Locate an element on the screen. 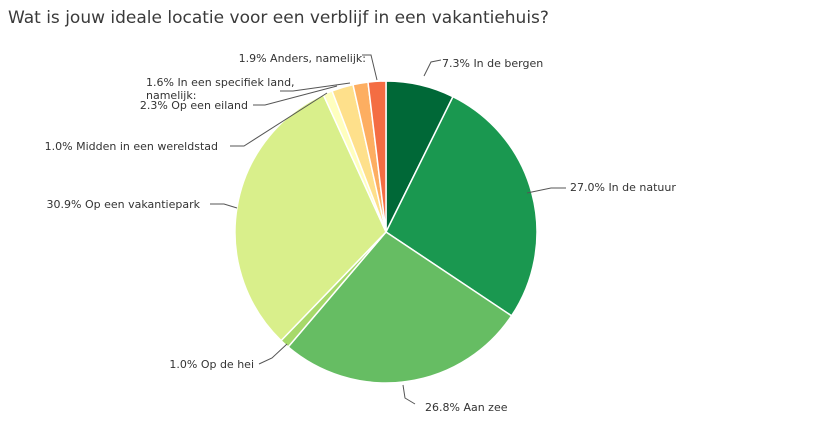 This screenshot has height=433, width=827. slice-label: 30.9% Op een vakantiepark is located at coordinates (124, 204).